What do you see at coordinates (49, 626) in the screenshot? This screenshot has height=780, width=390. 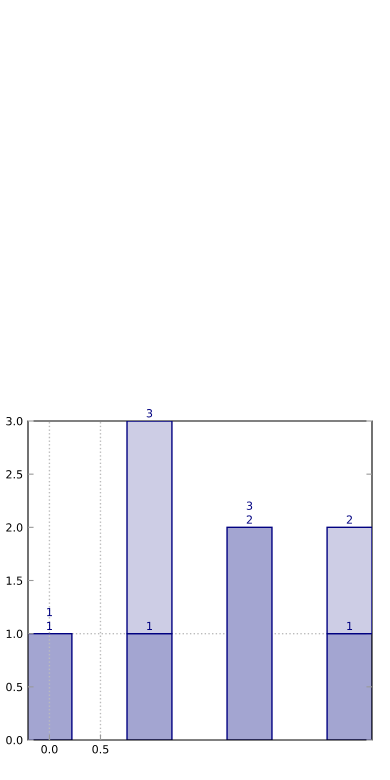 I see `total-label: 1` at bounding box center [49, 626].